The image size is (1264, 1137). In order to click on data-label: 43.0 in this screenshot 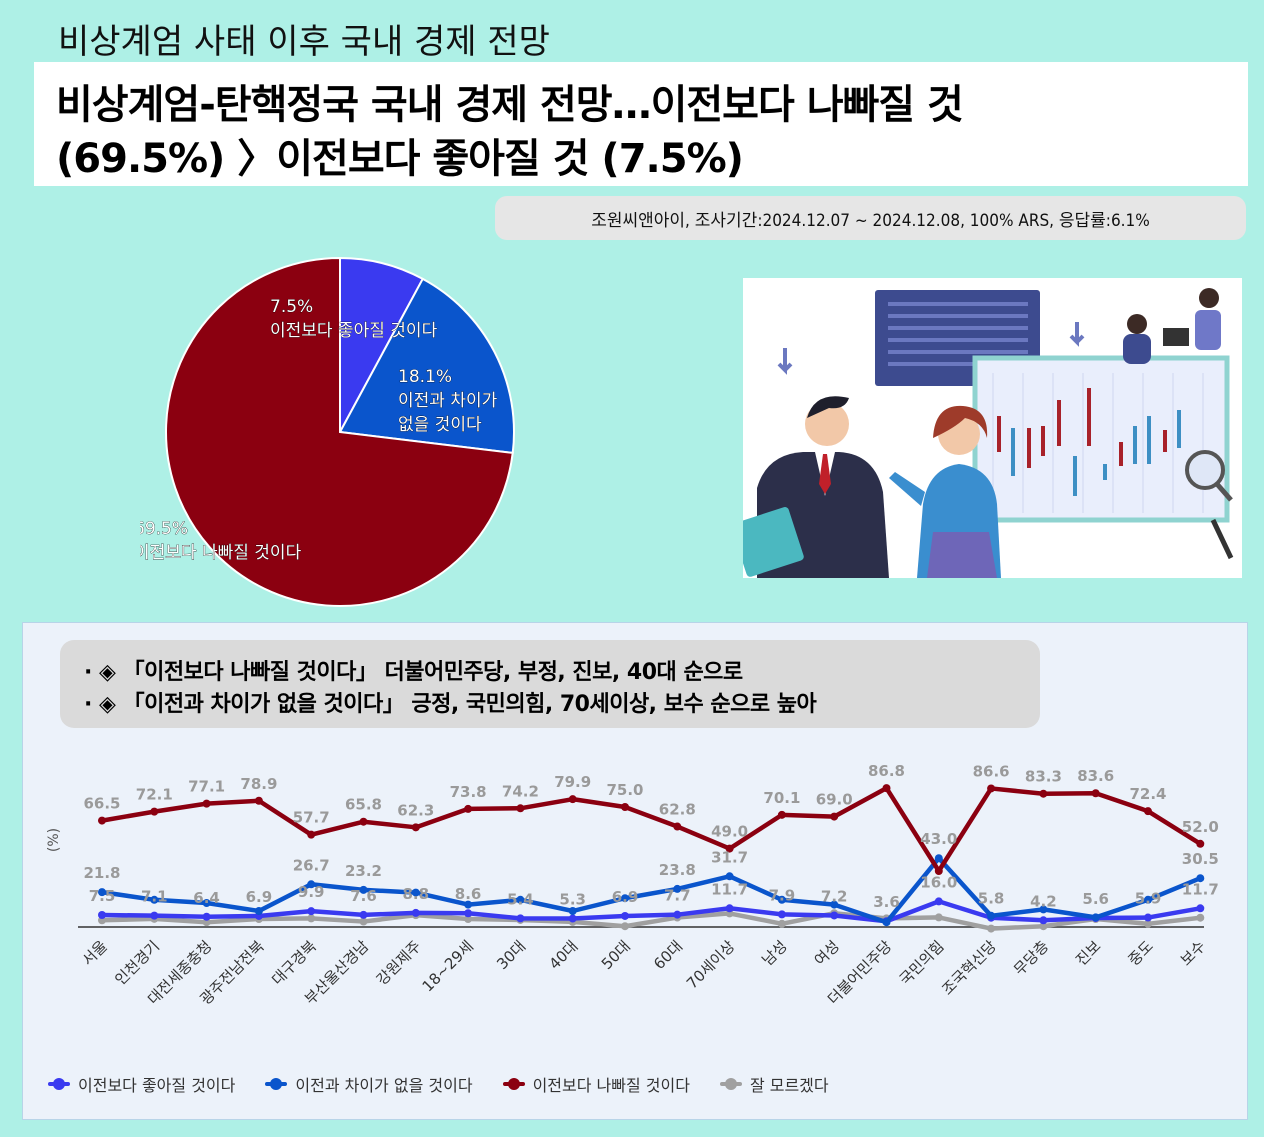, I will do `click(938, 839)`.